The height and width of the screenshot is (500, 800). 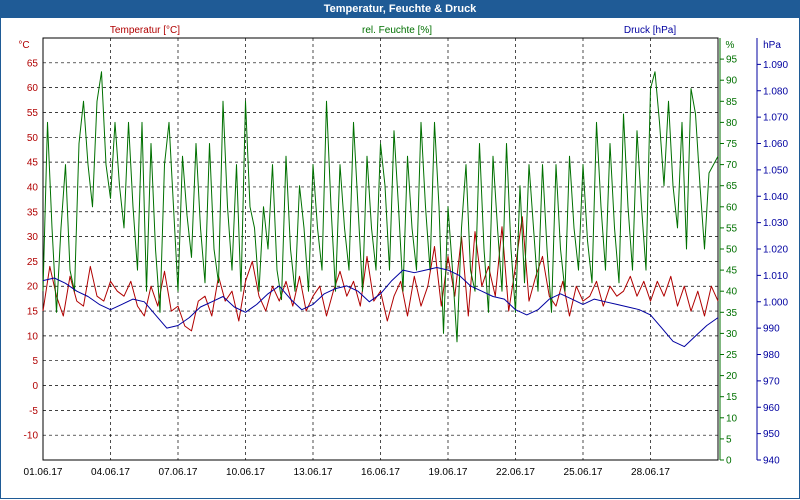 What do you see at coordinates (33, 312) in the screenshot?
I see `temperature-tick-label: 15` at bounding box center [33, 312].